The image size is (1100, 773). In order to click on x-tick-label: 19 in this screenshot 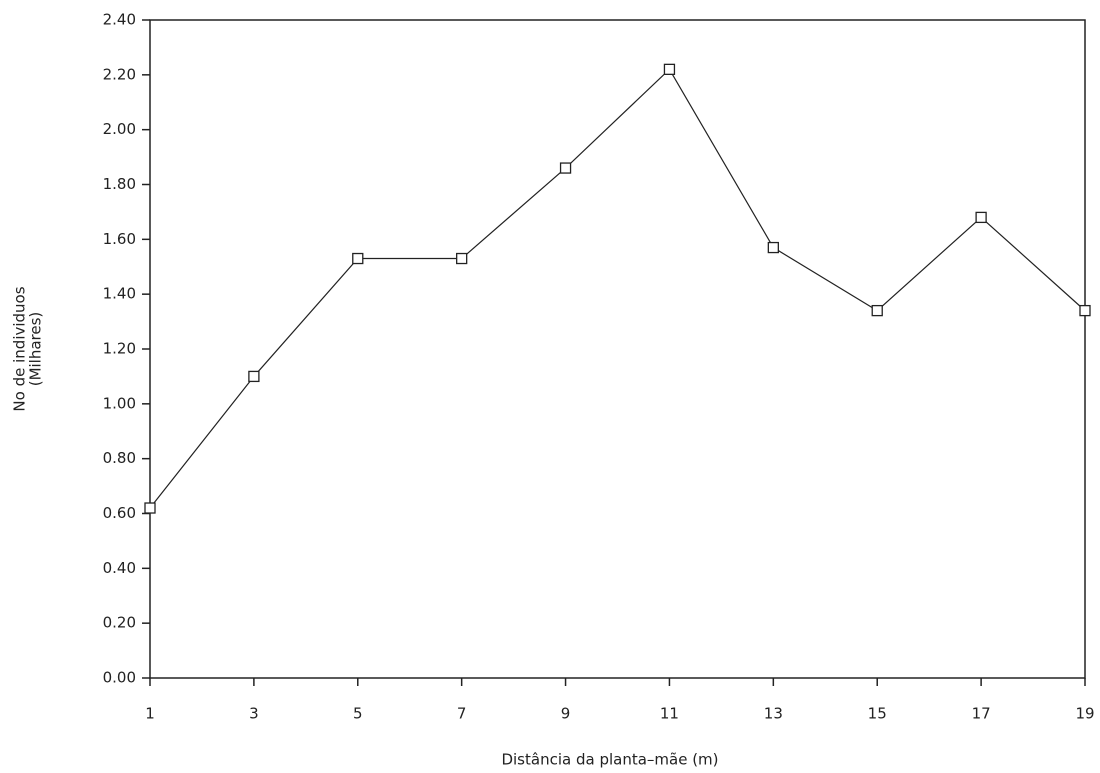, I will do `click(1084, 714)`.